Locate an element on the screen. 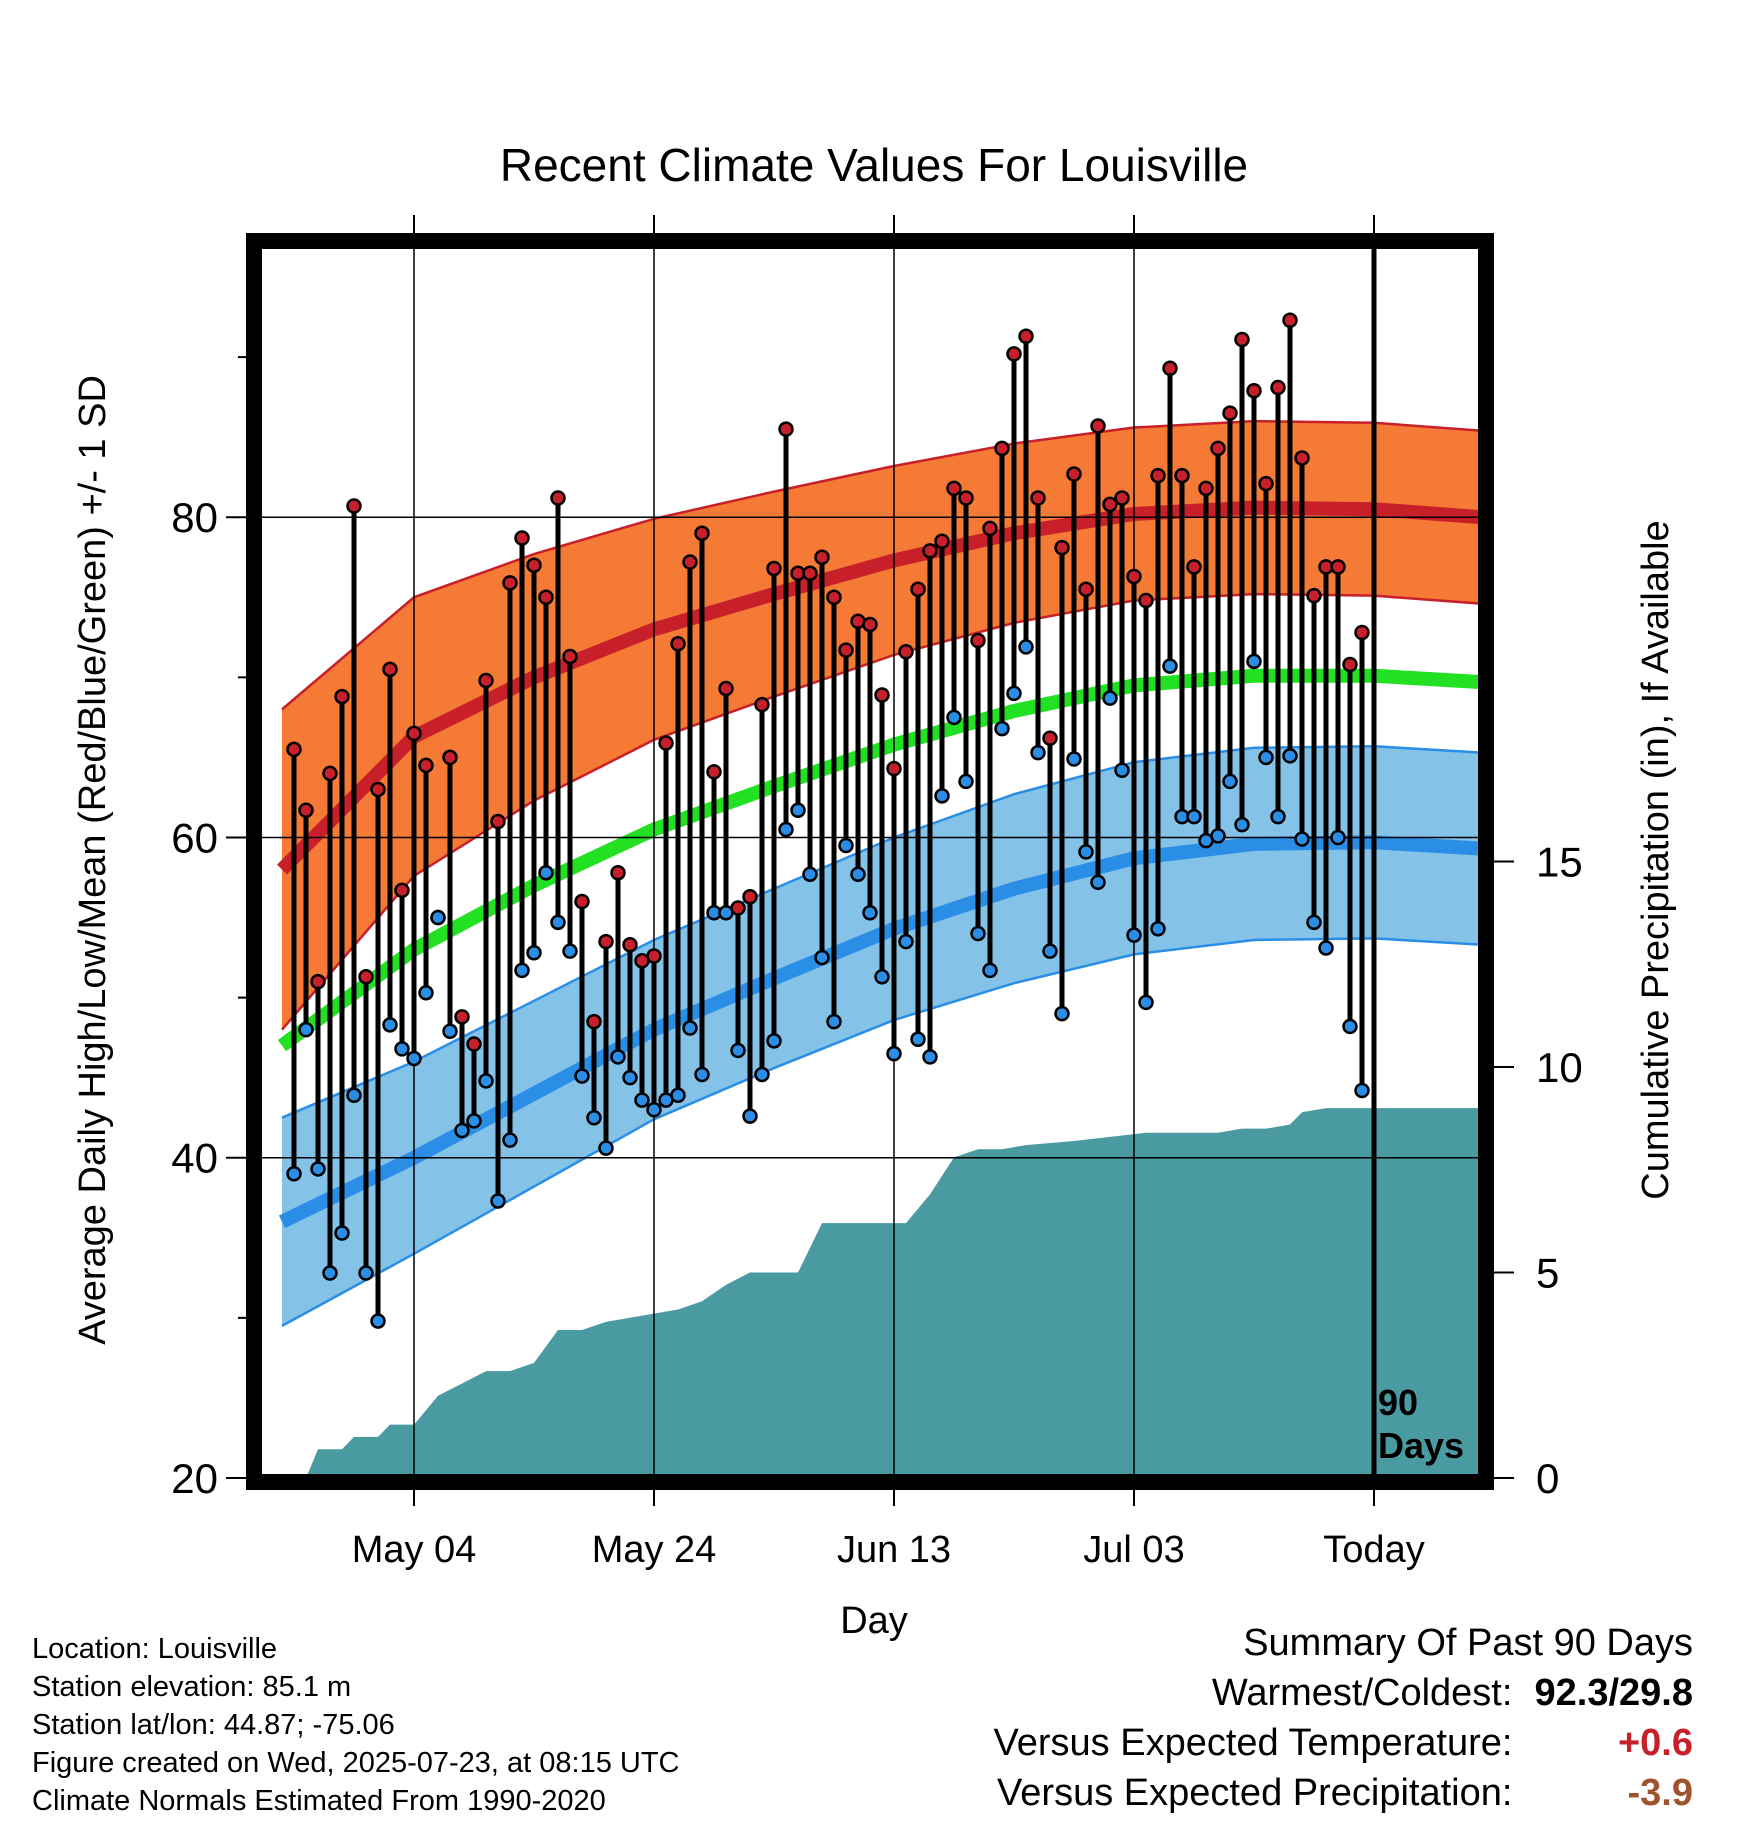 This screenshot has height=1828, width=1748. chart-title: Recent Climate Values For Louisville is located at coordinates (874, 165).